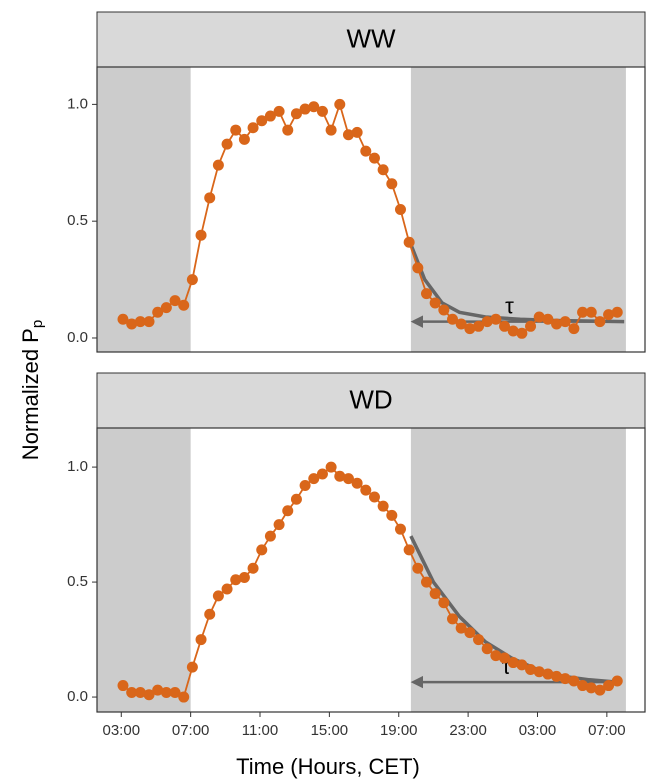 The image size is (653, 783). Describe the element at coordinates (468, 730) in the screenshot. I see `x-tick-label: 23:00` at that location.